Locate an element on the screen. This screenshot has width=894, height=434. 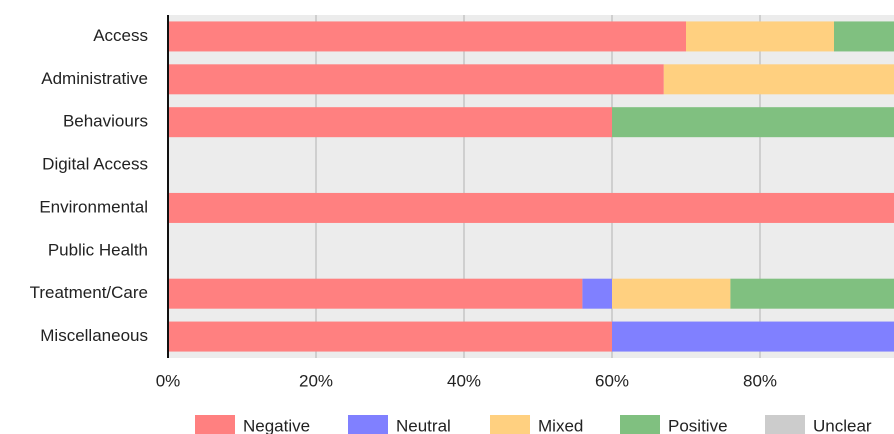
x-tick-label: 40% is located at coordinates (464, 380).